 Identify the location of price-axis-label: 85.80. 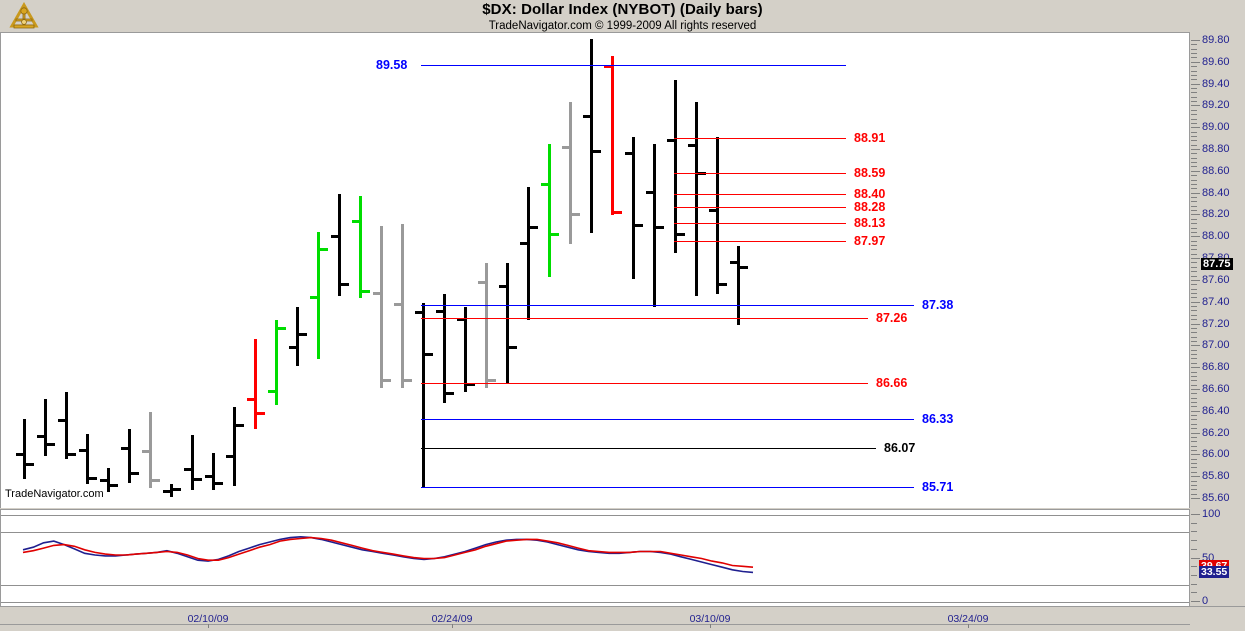
(1216, 476).